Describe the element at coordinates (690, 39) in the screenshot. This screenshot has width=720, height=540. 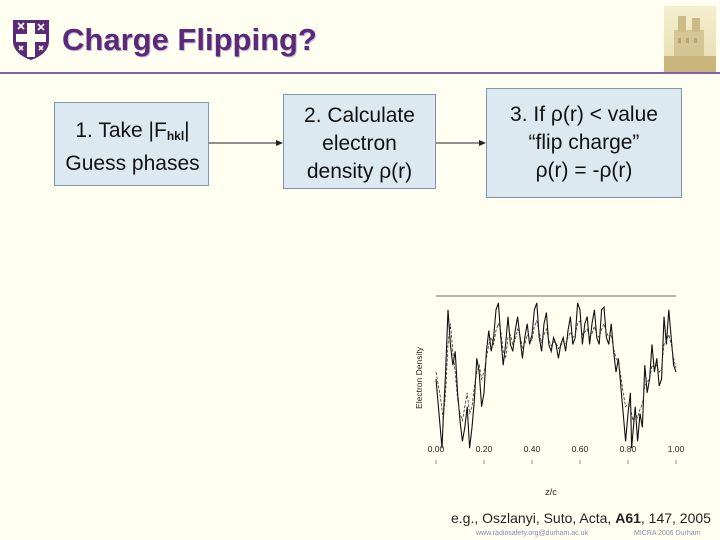
I see `building-photo-icon` at that location.